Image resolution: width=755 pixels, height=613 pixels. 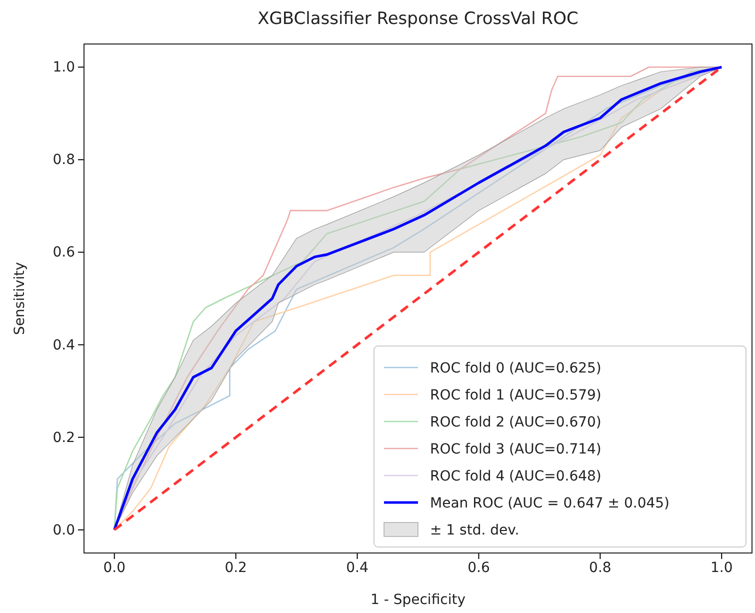 What do you see at coordinates (64, 252) in the screenshot?
I see `y-tick-label: 0.6` at bounding box center [64, 252].